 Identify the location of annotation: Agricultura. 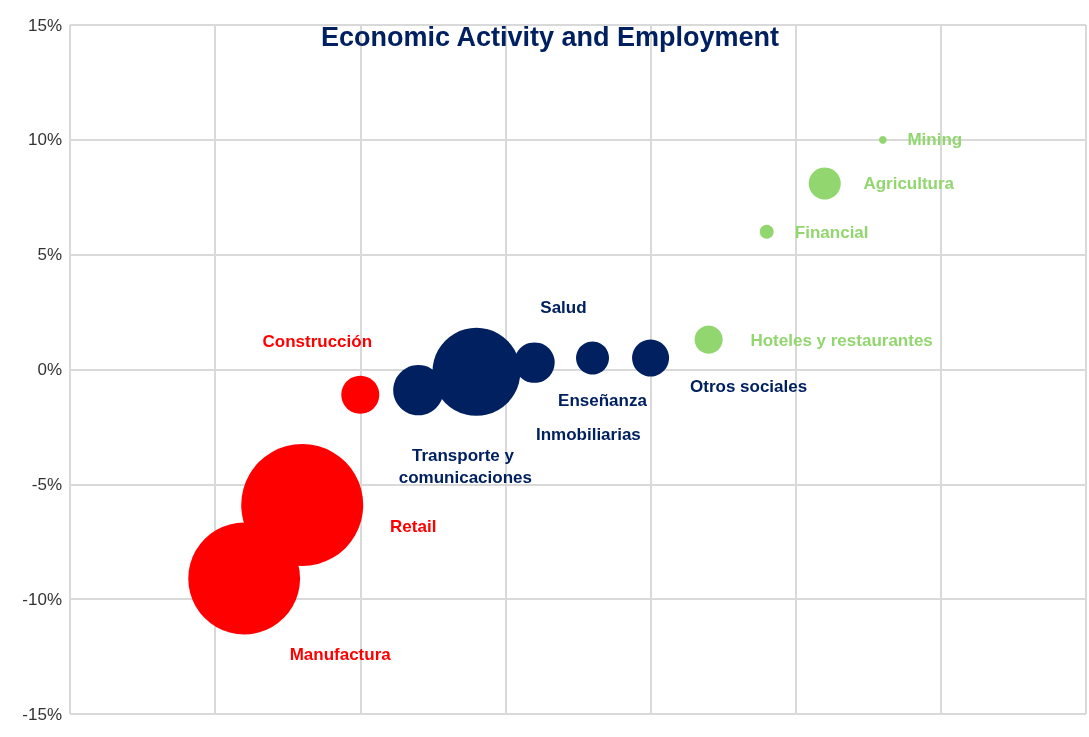
(909, 183).